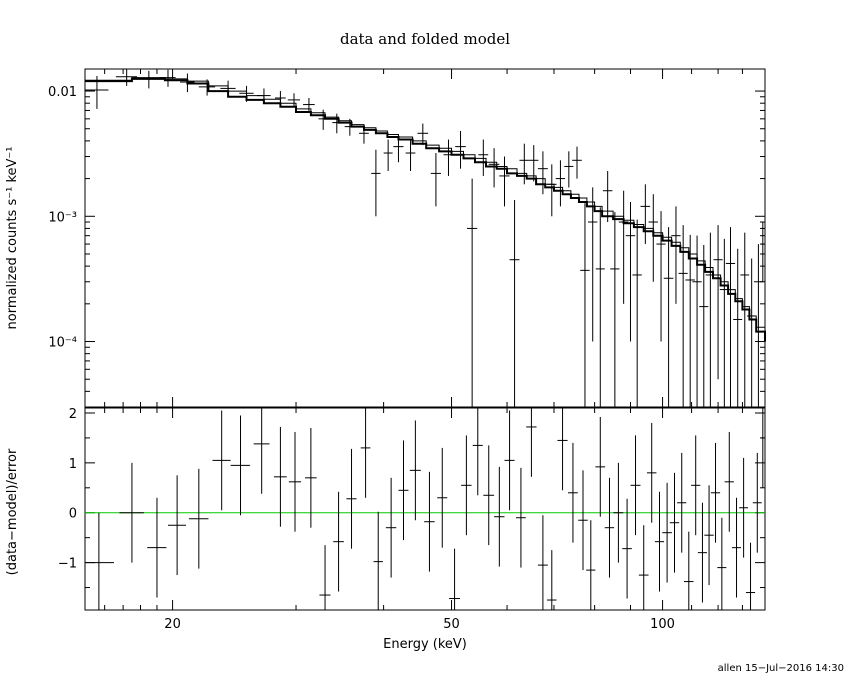  Describe the element at coordinates (73, 414) in the screenshot. I see `bottom-y-tick-label: 2` at that location.